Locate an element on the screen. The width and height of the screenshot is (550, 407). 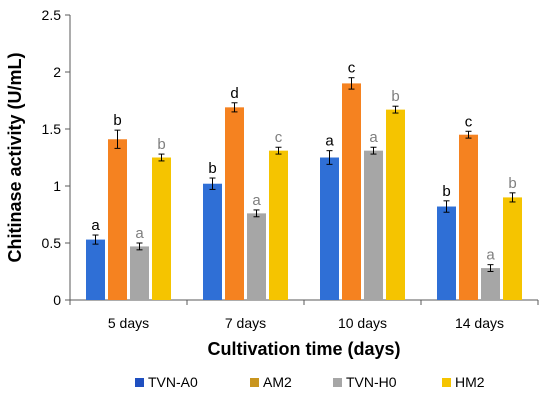
y-tick-label: 2 is located at coordinates (57, 72).